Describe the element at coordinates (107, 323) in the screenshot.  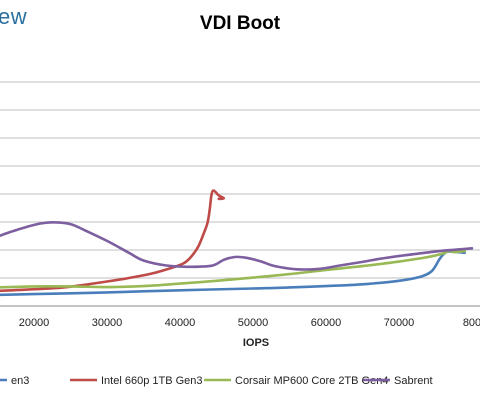
I see `x-tick-label: 30000` at that location.